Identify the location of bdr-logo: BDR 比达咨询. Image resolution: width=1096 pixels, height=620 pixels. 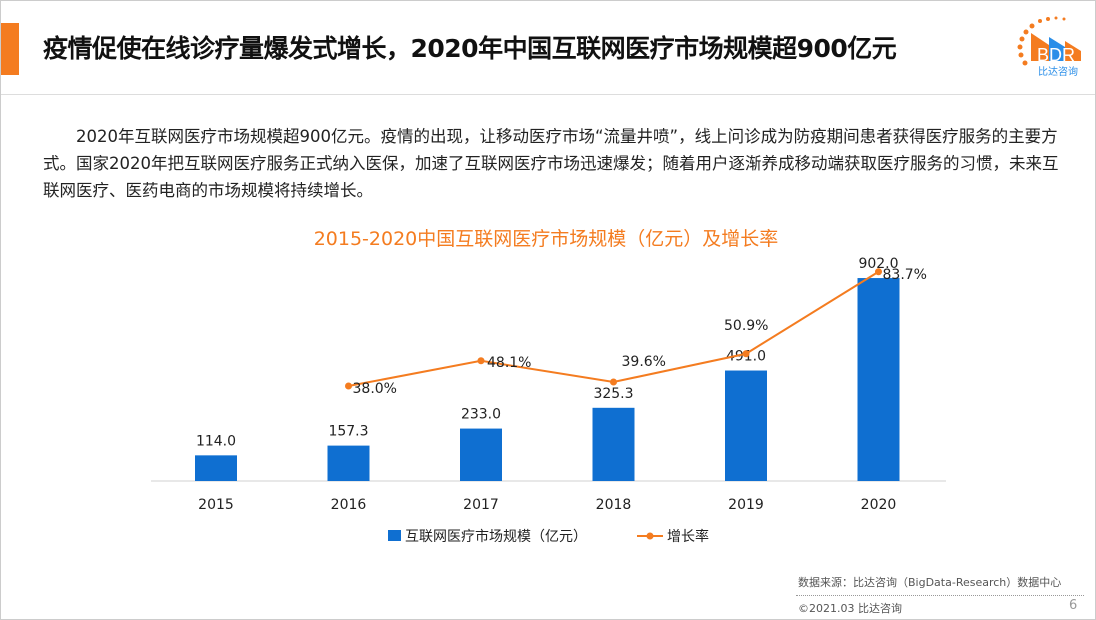
(1049, 47).